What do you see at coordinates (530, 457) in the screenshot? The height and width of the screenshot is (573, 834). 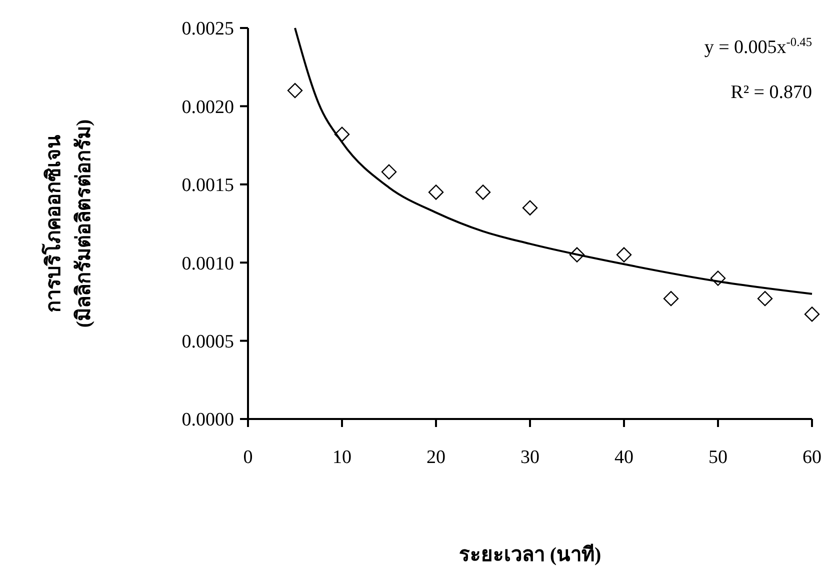 I see `x-tick-label: 30` at bounding box center [530, 457].